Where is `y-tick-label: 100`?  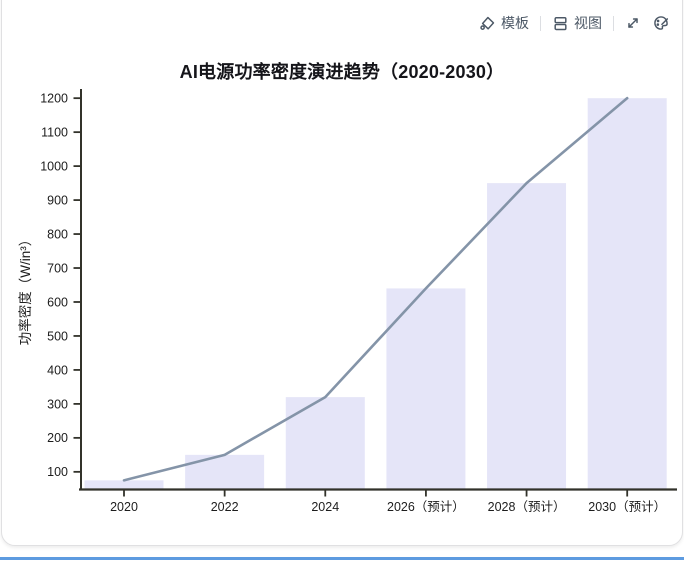
y-tick-label: 100 is located at coordinates (57, 472).